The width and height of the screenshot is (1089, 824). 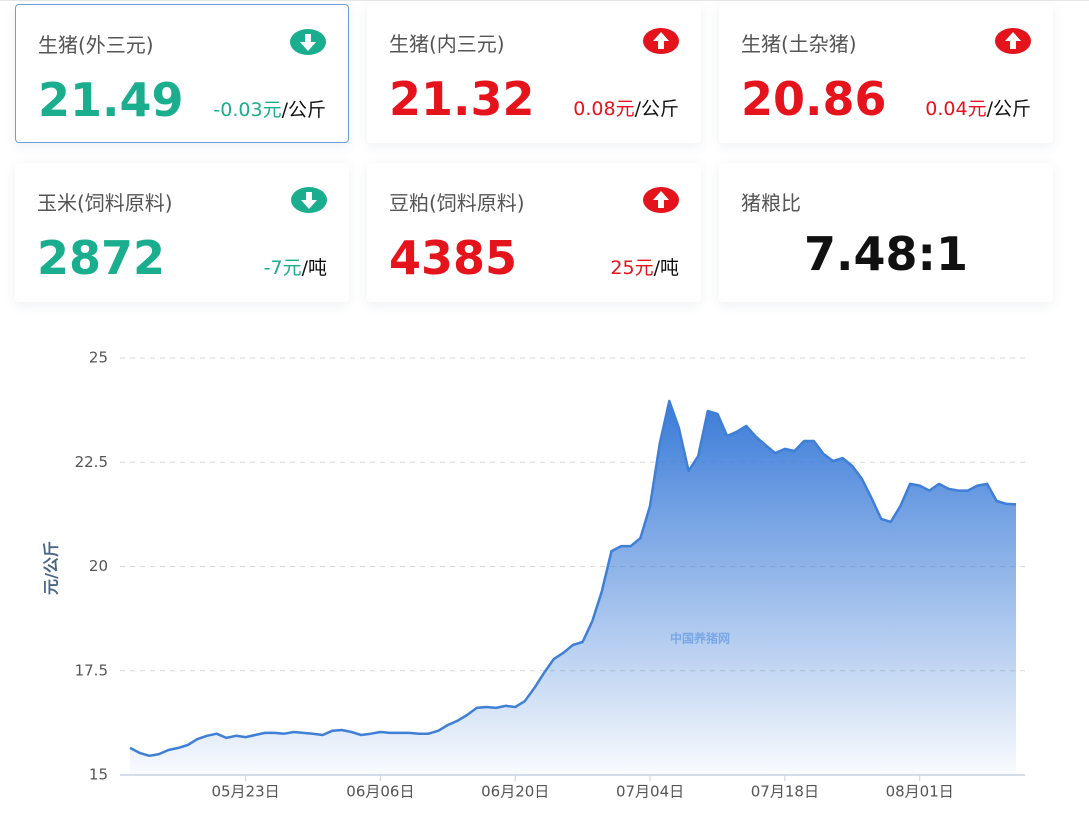 I want to click on stat-card: 生猪(土杂猪) 20.86 0.04元/公斤, so click(x=886, y=73).